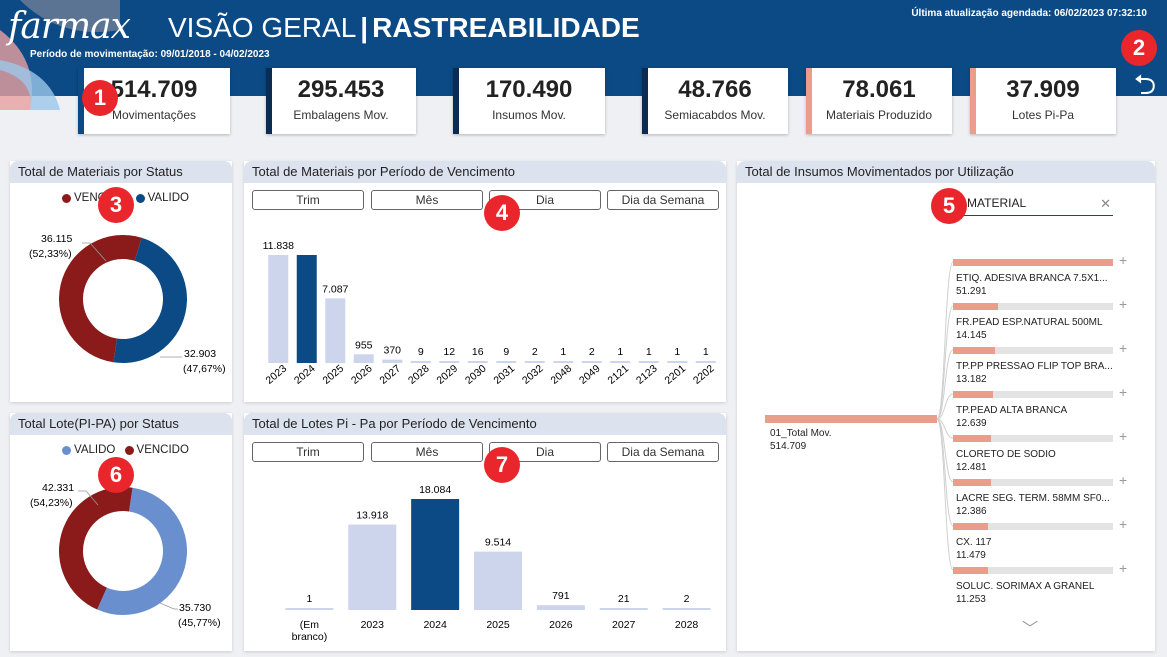 This screenshot has height=657, width=1167. What do you see at coordinates (1030, 629) in the screenshot?
I see `chevron-down-icon: ﹀` at bounding box center [1030, 629].